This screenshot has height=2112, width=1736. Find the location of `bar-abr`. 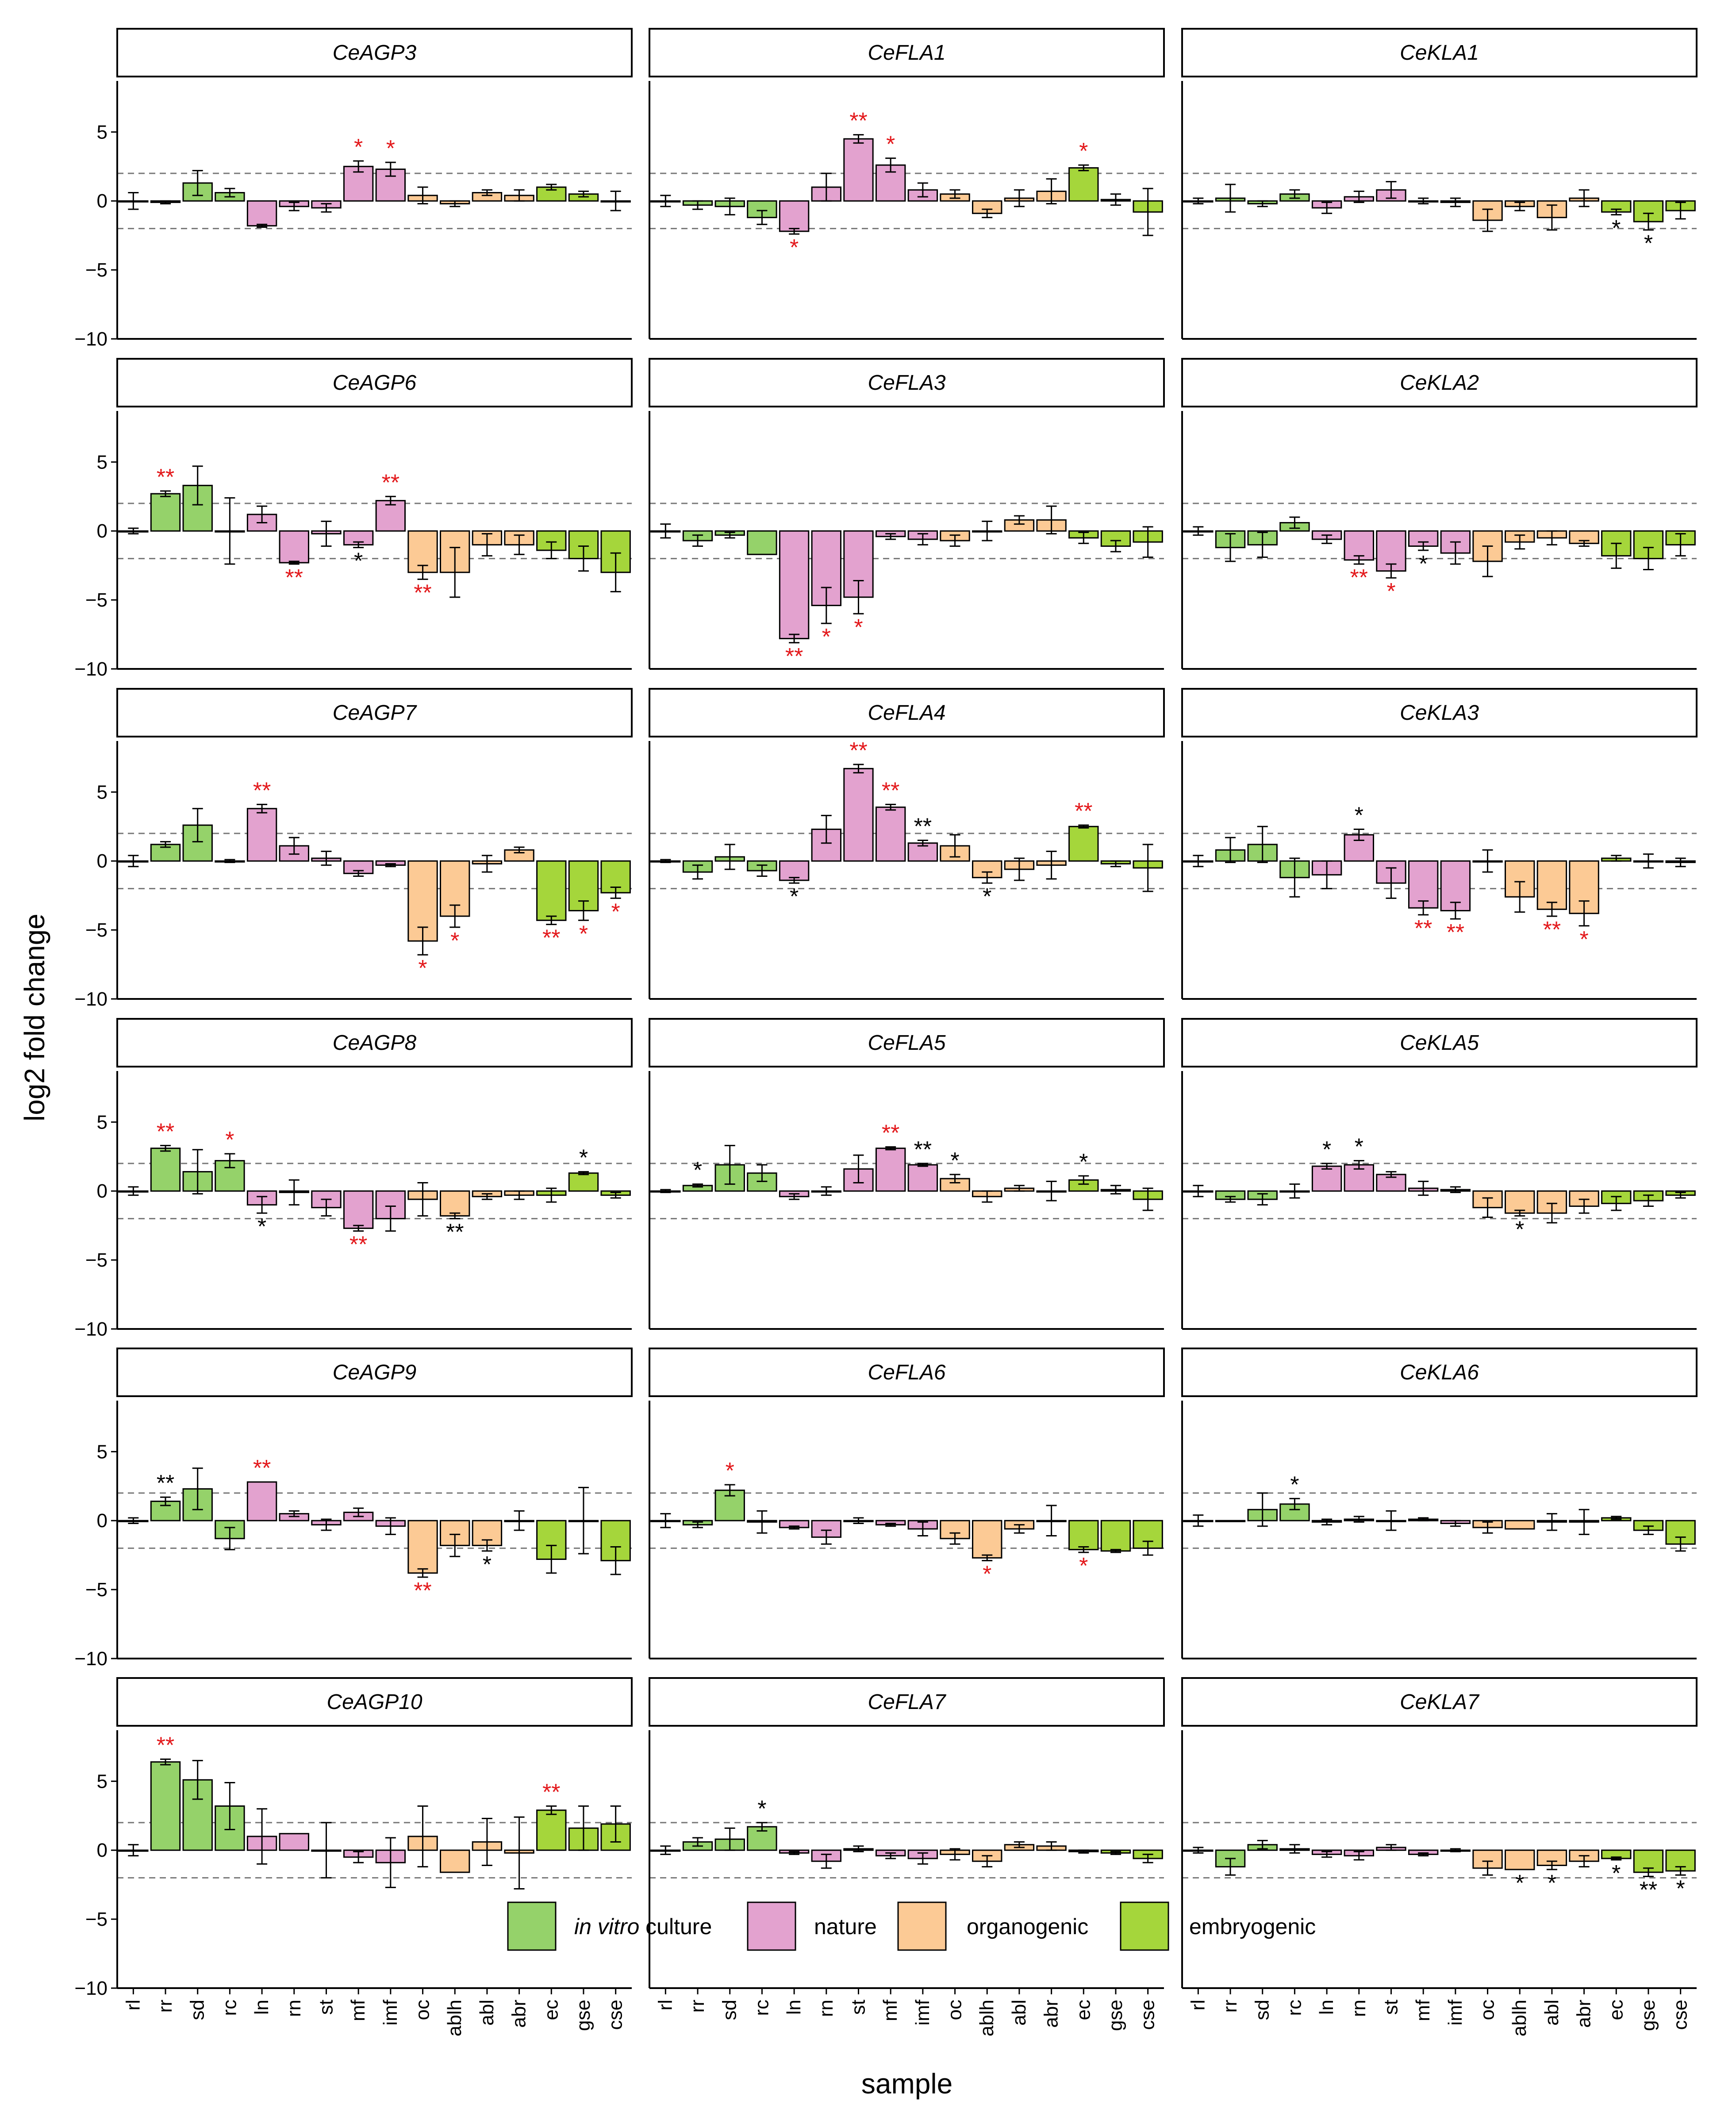

bar-abr is located at coordinates (1584, 1856).